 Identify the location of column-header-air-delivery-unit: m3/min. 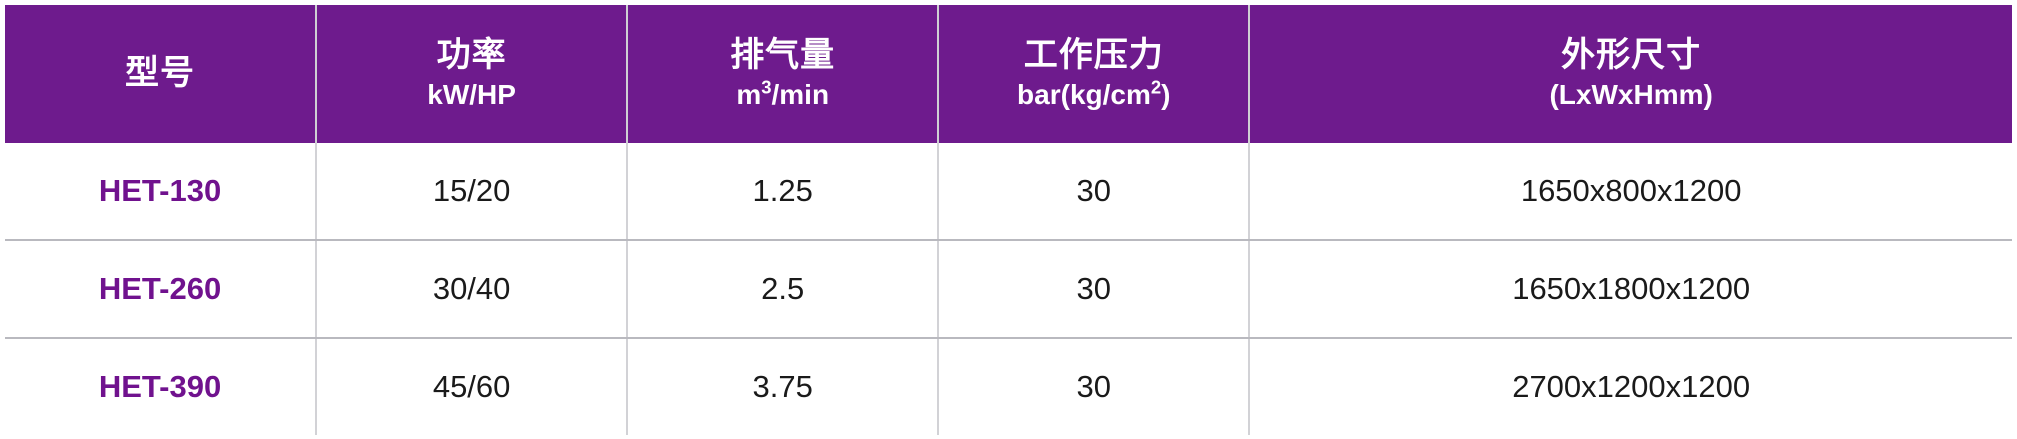
(782, 94).